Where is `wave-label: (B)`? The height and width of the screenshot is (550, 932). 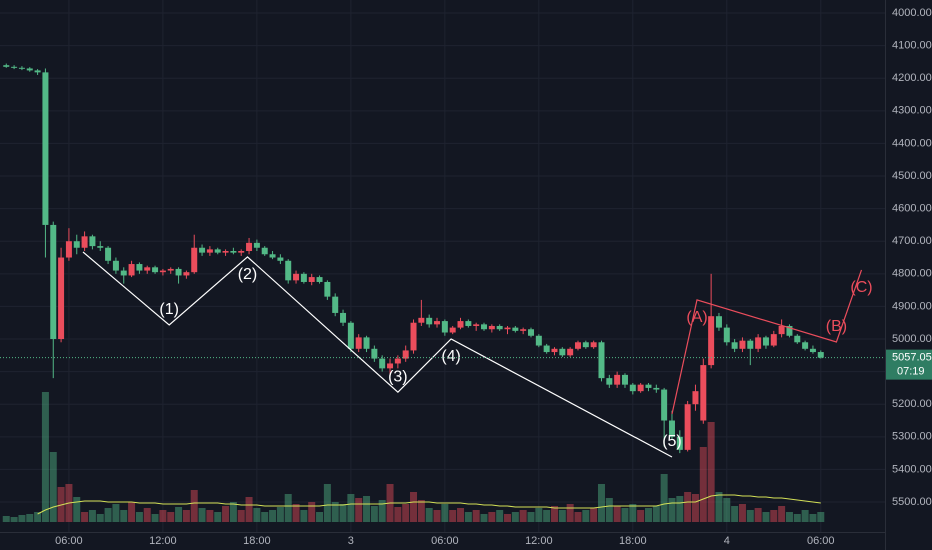 wave-label: (B) is located at coordinates (836, 326).